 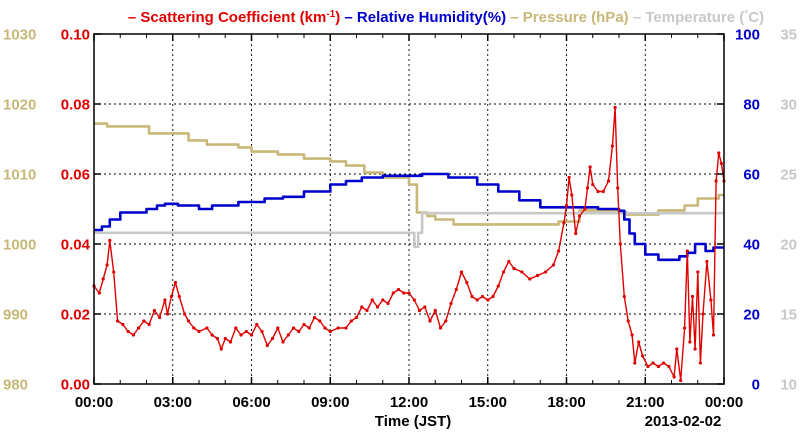 What do you see at coordinates (19, 105) in the screenshot?
I see `pressure-tick-label: 1020` at bounding box center [19, 105].